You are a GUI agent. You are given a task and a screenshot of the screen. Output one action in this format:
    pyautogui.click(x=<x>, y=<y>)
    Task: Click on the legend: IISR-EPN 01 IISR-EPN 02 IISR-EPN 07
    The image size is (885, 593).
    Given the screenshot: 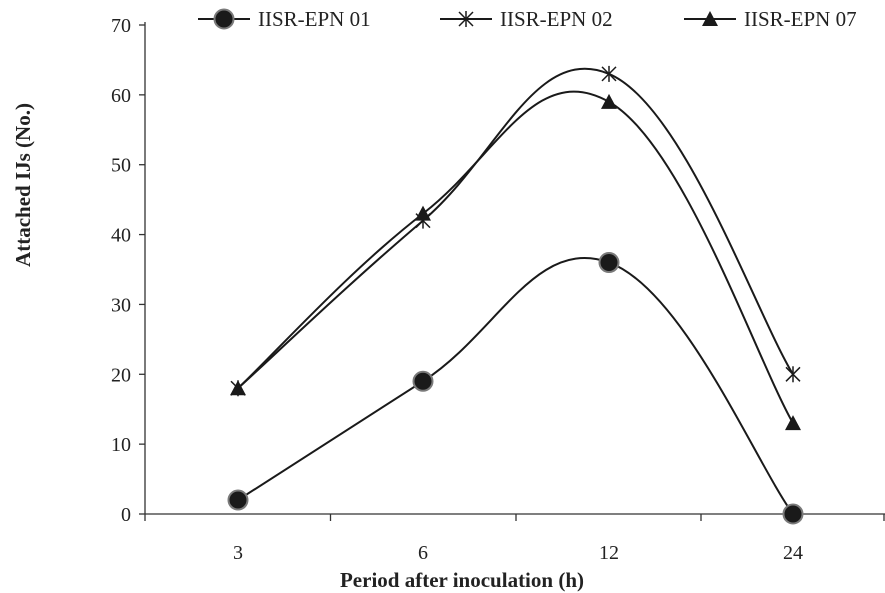 What is the action you would take?
    pyautogui.click(x=527, y=19)
    